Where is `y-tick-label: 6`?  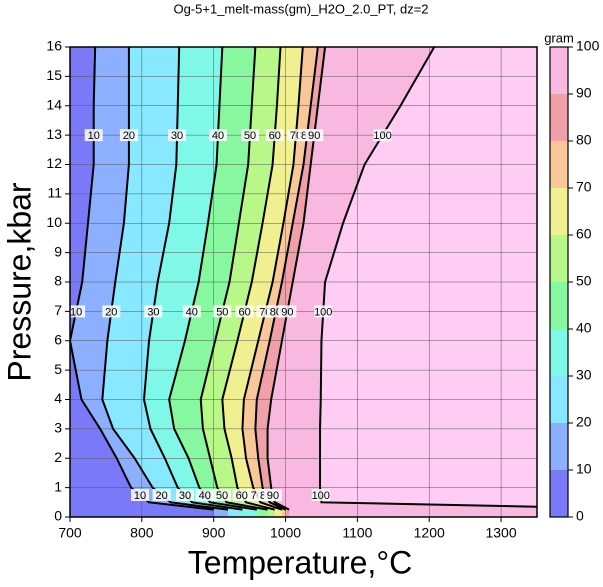 y-tick-label: 6 is located at coordinates (58, 339).